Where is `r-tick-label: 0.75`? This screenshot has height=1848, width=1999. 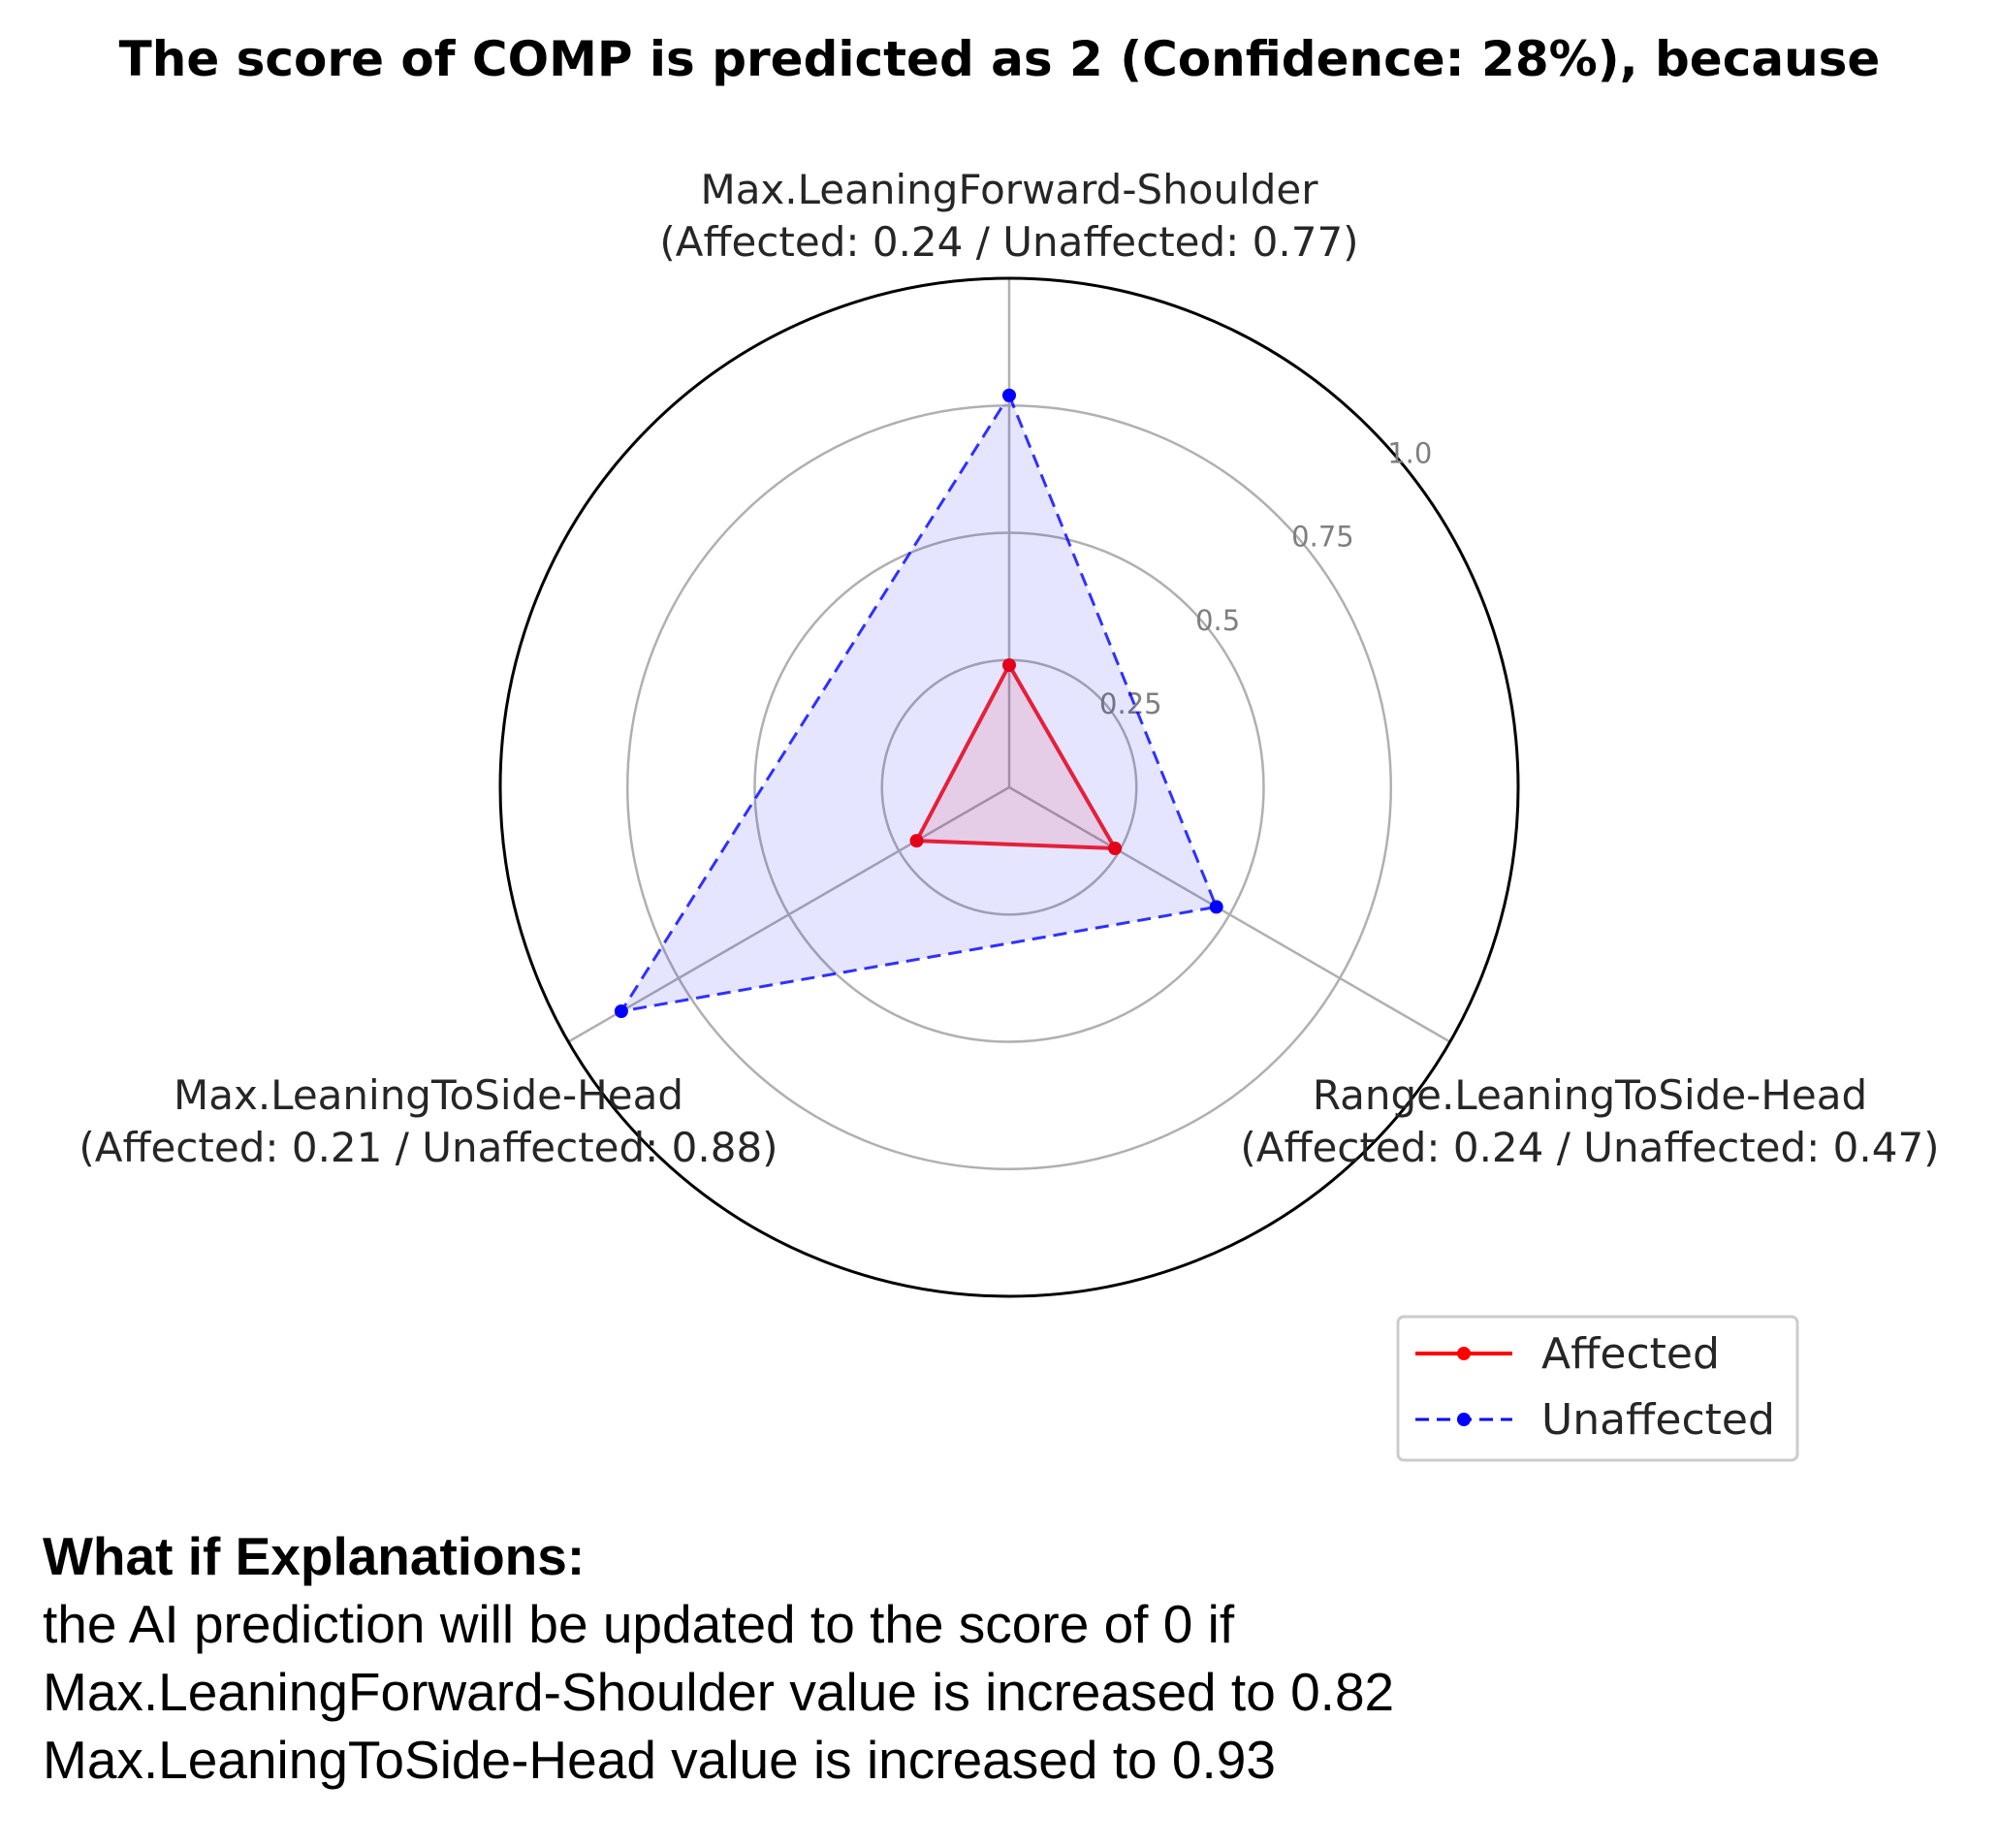 r-tick-label: 0.75 is located at coordinates (1322, 537).